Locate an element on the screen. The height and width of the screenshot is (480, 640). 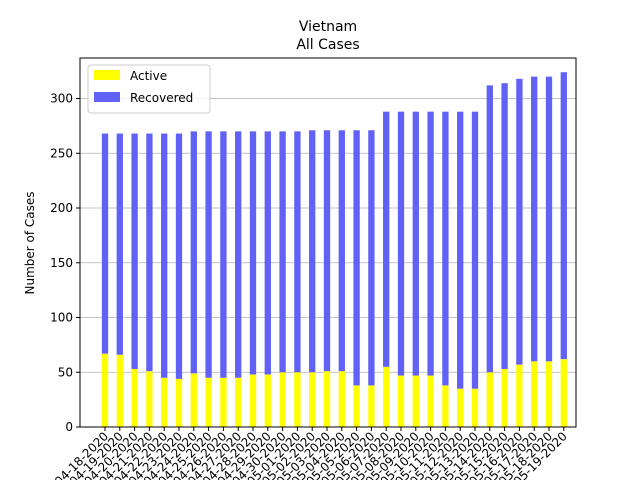
y-tick-label: 200 is located at coordinates (61, 208).